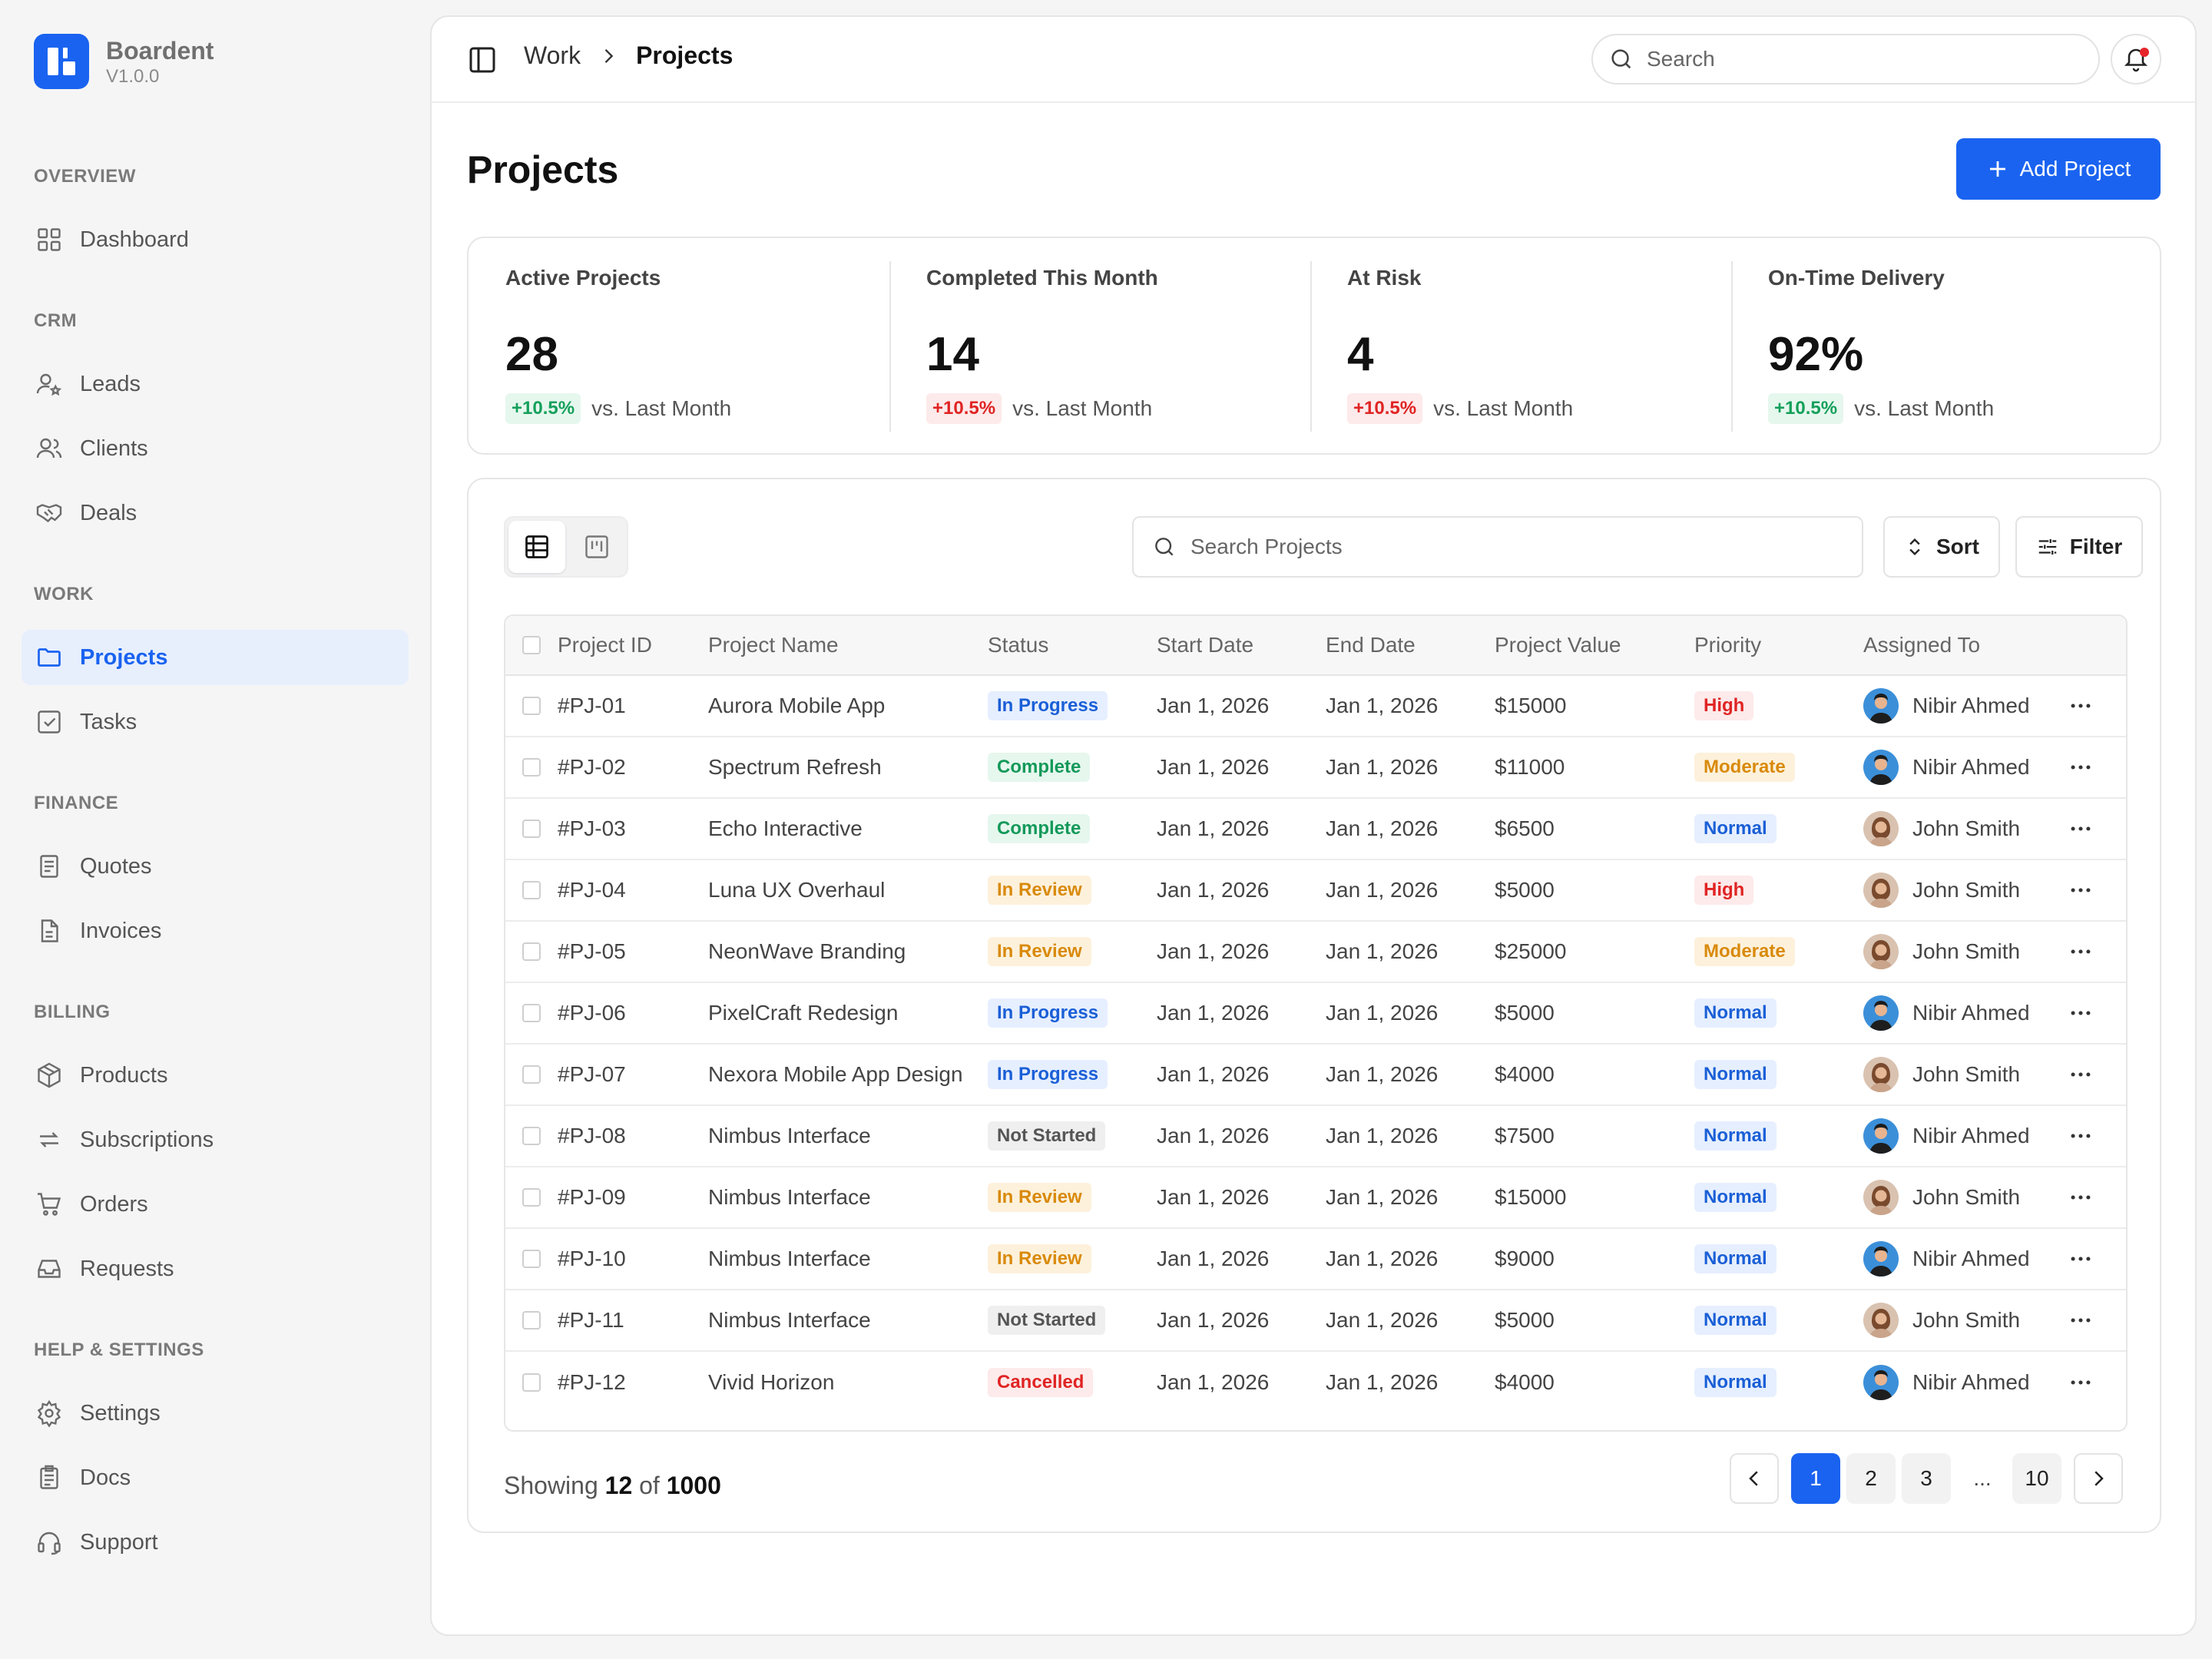  What do you see at coordinates (216, 1478) in the screenshot?
I see `sidebar-item-docs: Docs` at bounding box center [216, 1478].